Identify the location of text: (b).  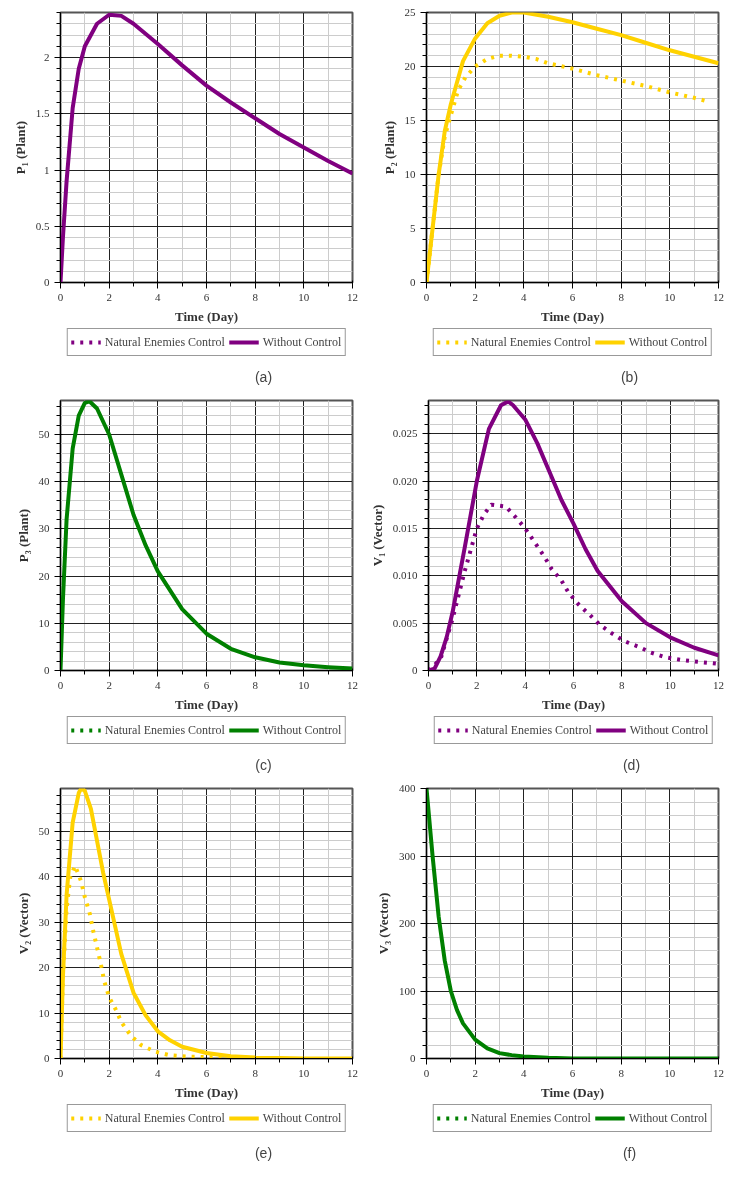
(629, 376).